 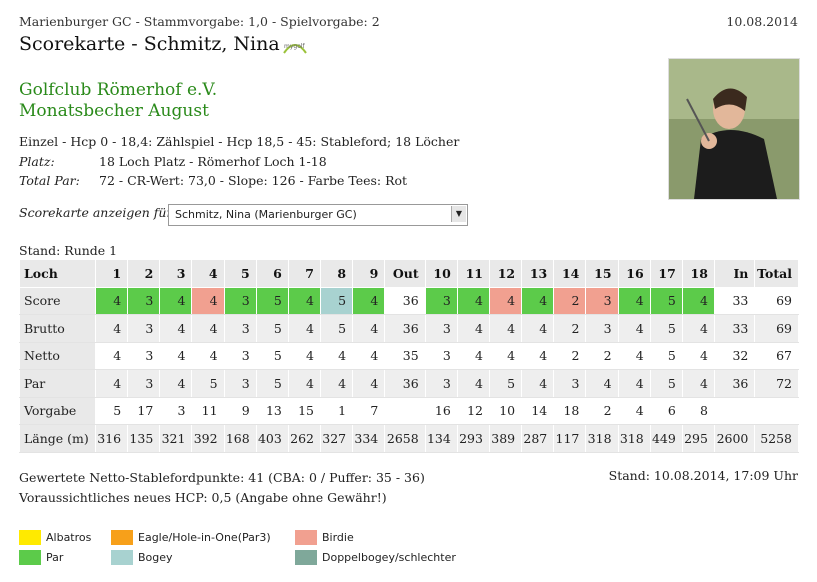 I want to click on legend-label: Bogey, so click(x=155, y=557).